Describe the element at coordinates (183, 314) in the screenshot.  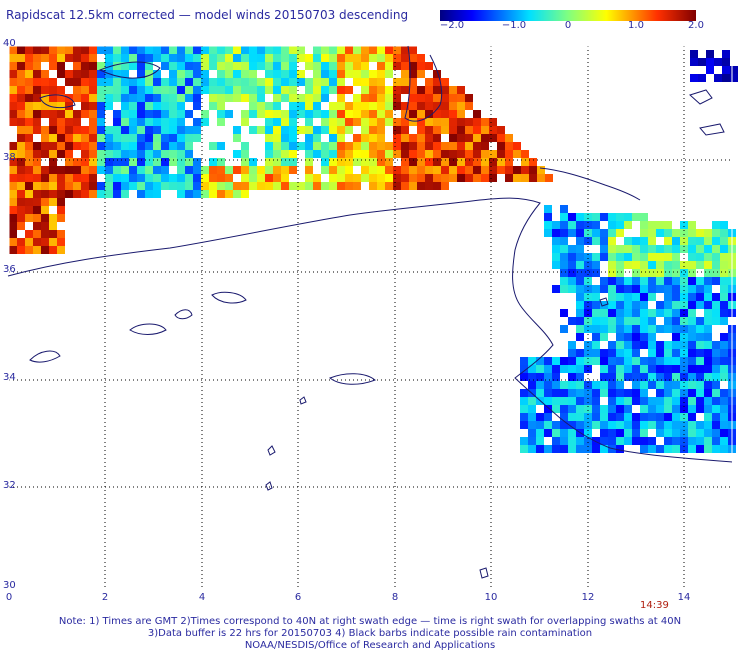
I see `small-island` at that location.